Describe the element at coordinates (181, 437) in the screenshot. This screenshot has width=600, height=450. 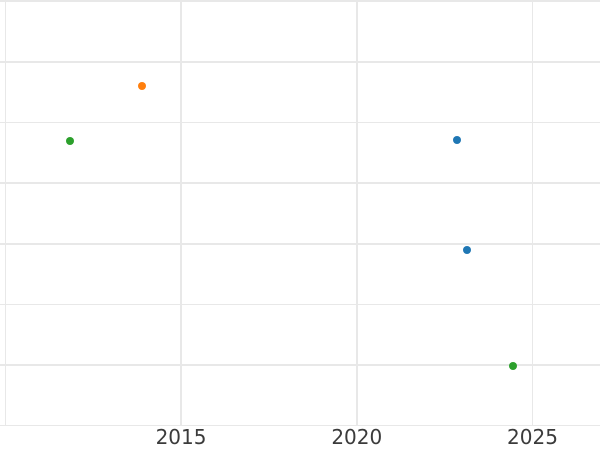
I see `x-tick-label: 2015` at that location.